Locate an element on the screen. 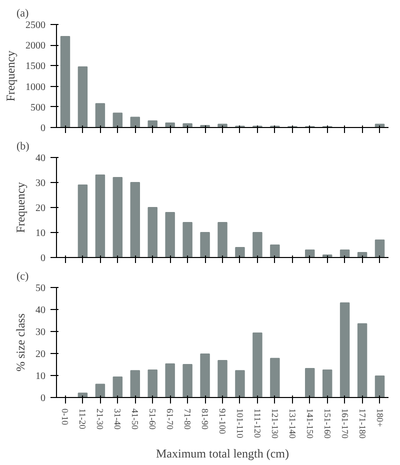  x-tick-label: 101-110 is located at coordinates (239, 423).